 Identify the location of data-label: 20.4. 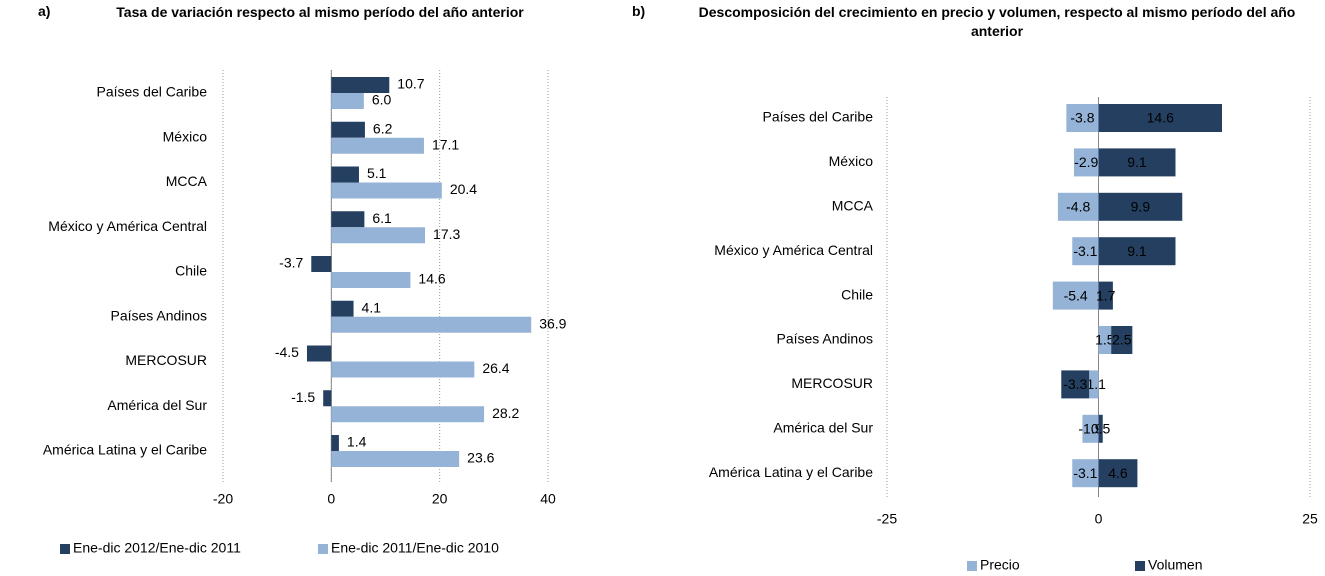
(463, 189).